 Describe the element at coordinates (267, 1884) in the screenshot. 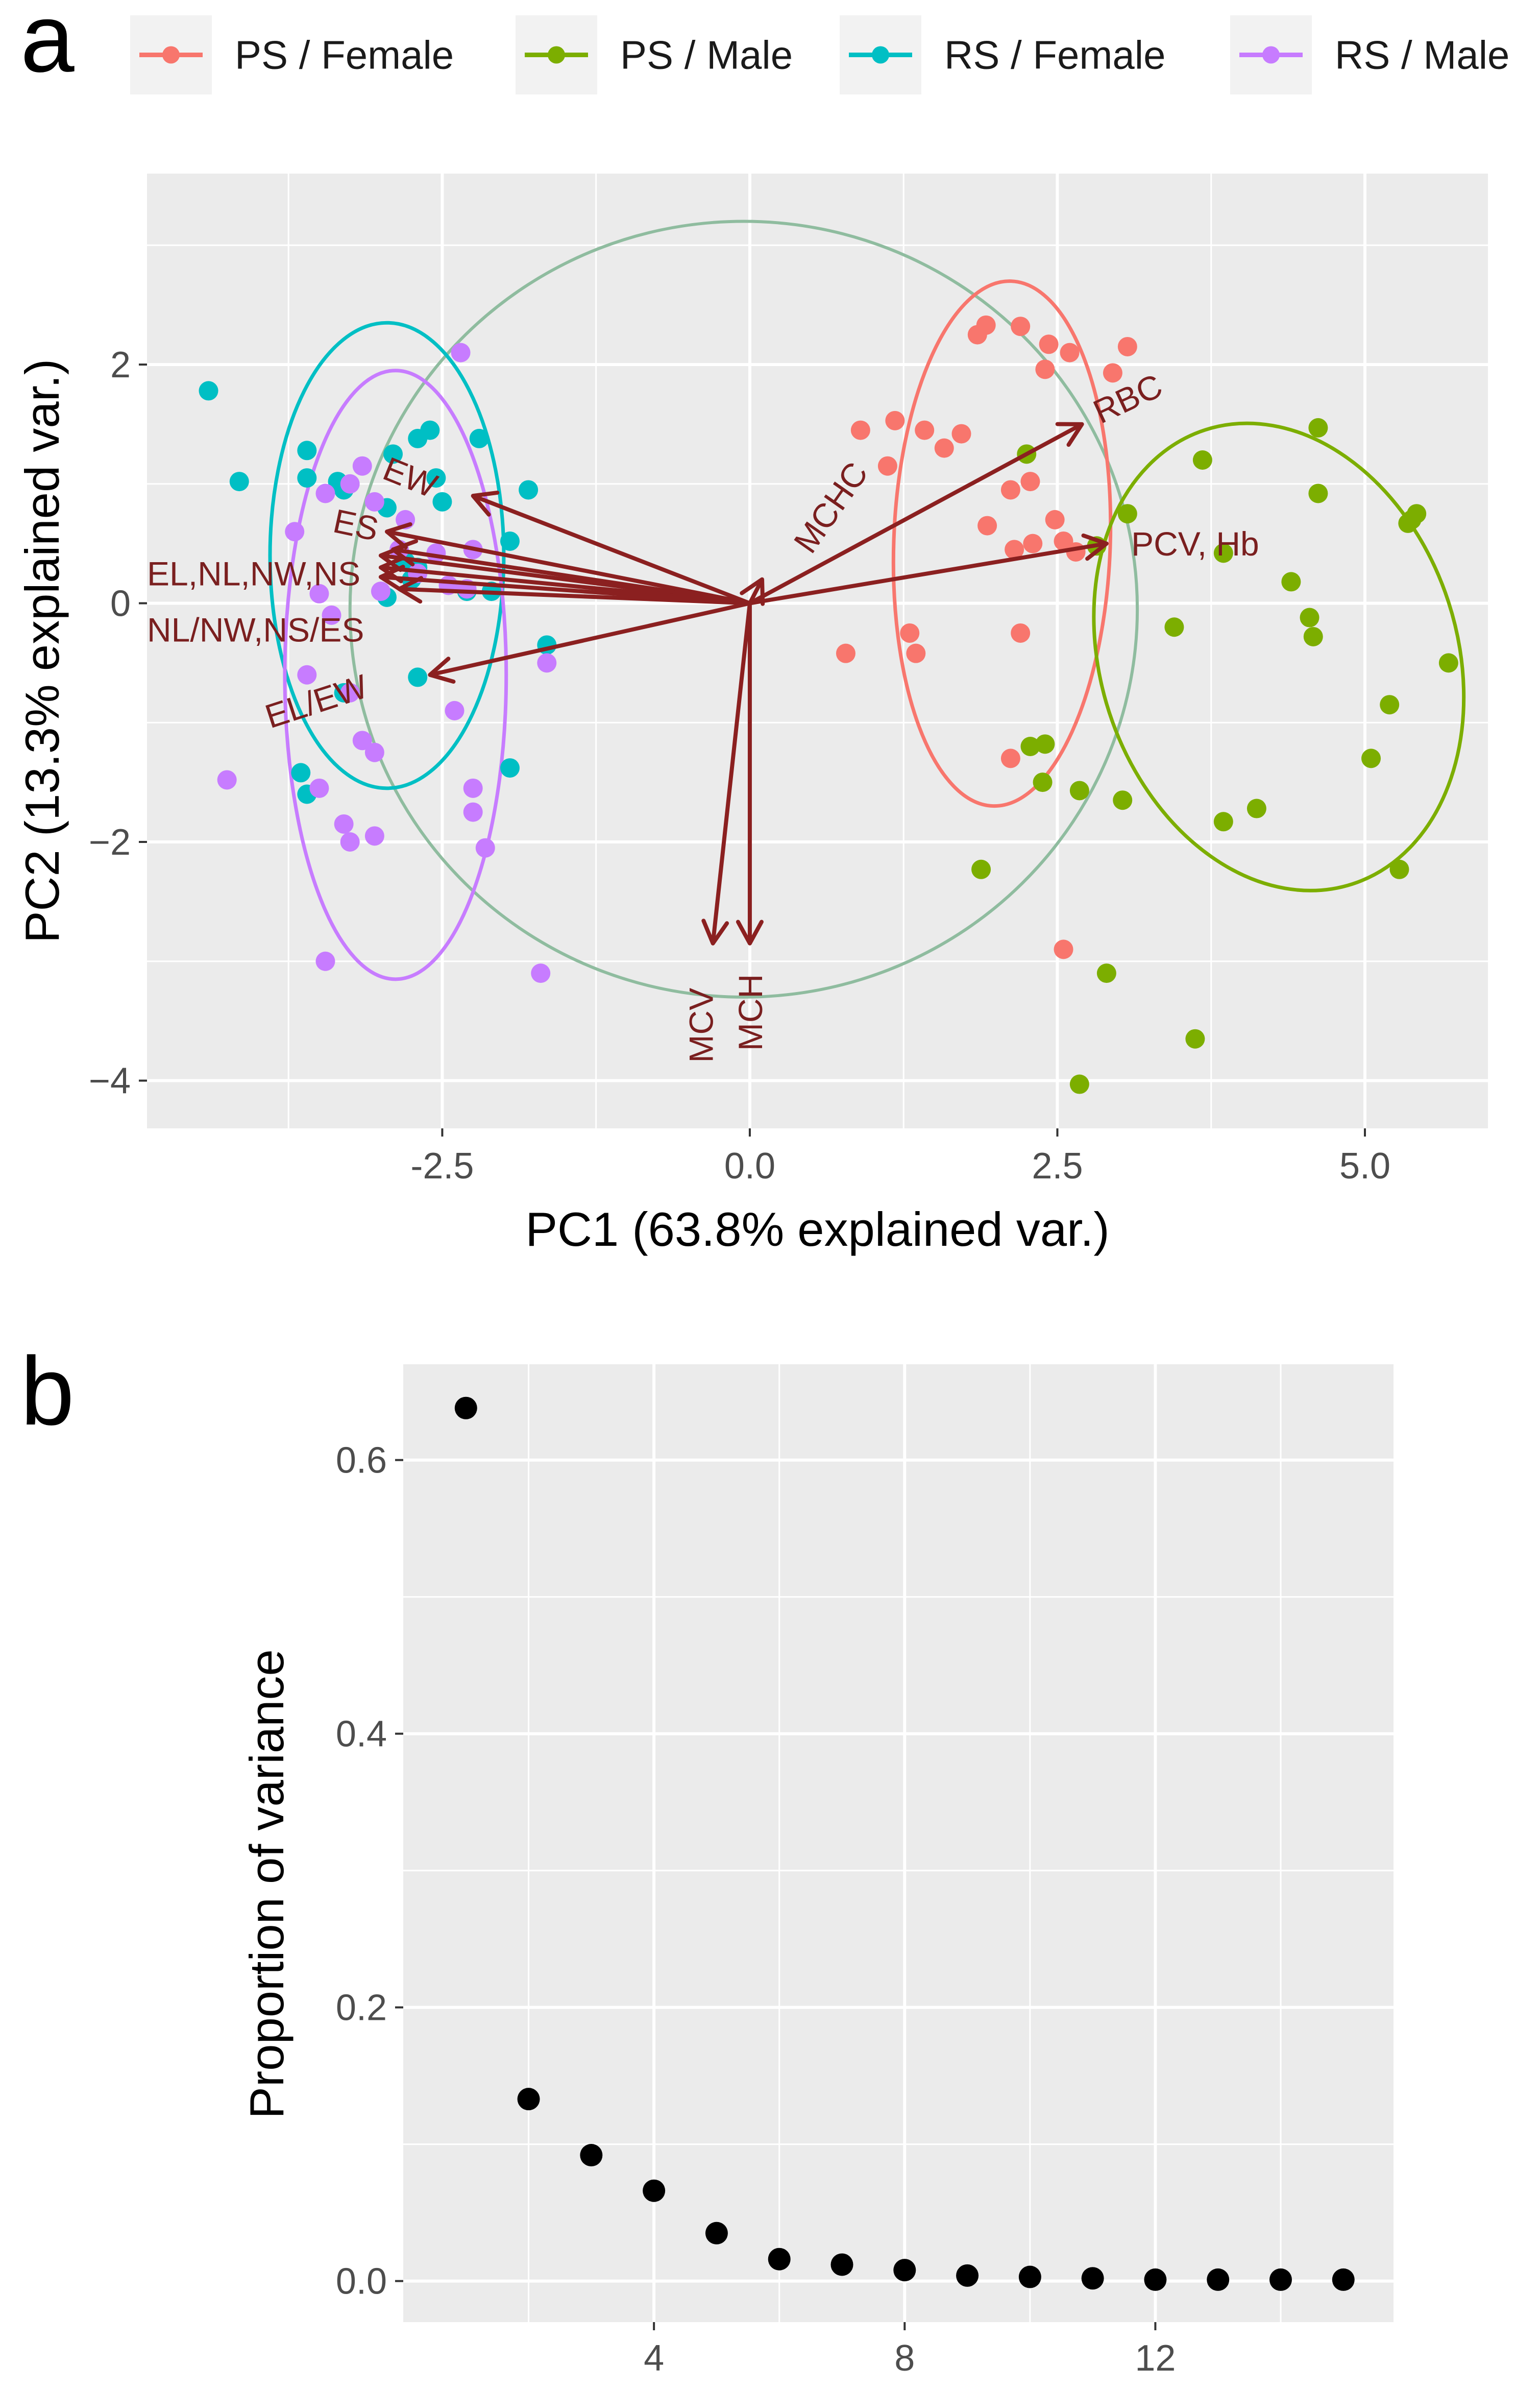

I see `scree-y-axis-title: Proportion of variance` at that location.